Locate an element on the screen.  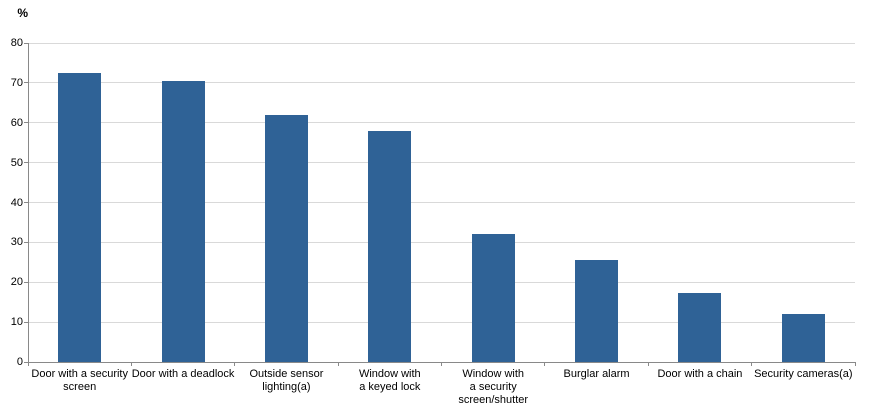
y-axis-title: % is located at coordinates (22, 13).